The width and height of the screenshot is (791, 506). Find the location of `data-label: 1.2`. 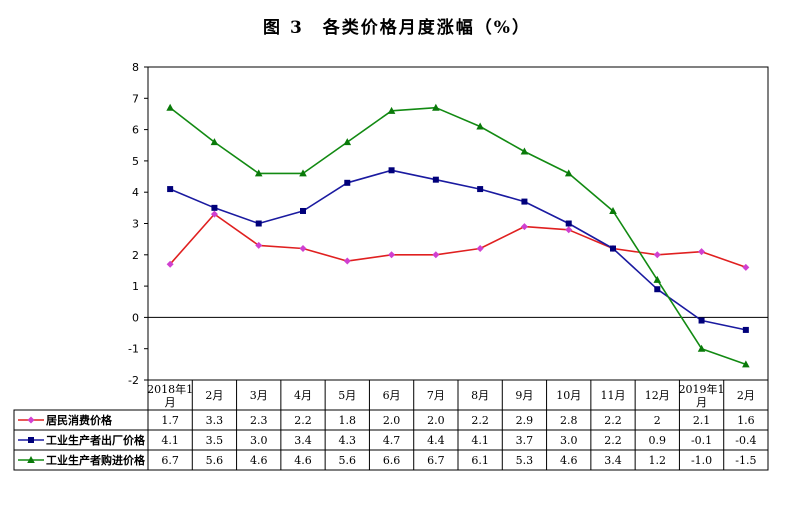

data-label: 1.2 is located at coordinates (658, 460).